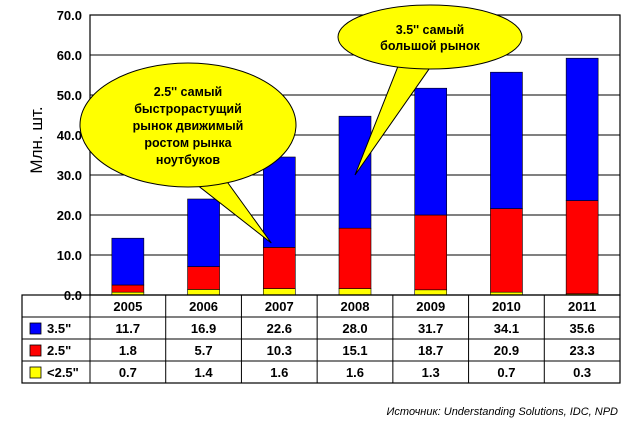 The width and height of the screenshot is (640, 430). I want to click on x-tick-label: 2006, so click(203, 306).